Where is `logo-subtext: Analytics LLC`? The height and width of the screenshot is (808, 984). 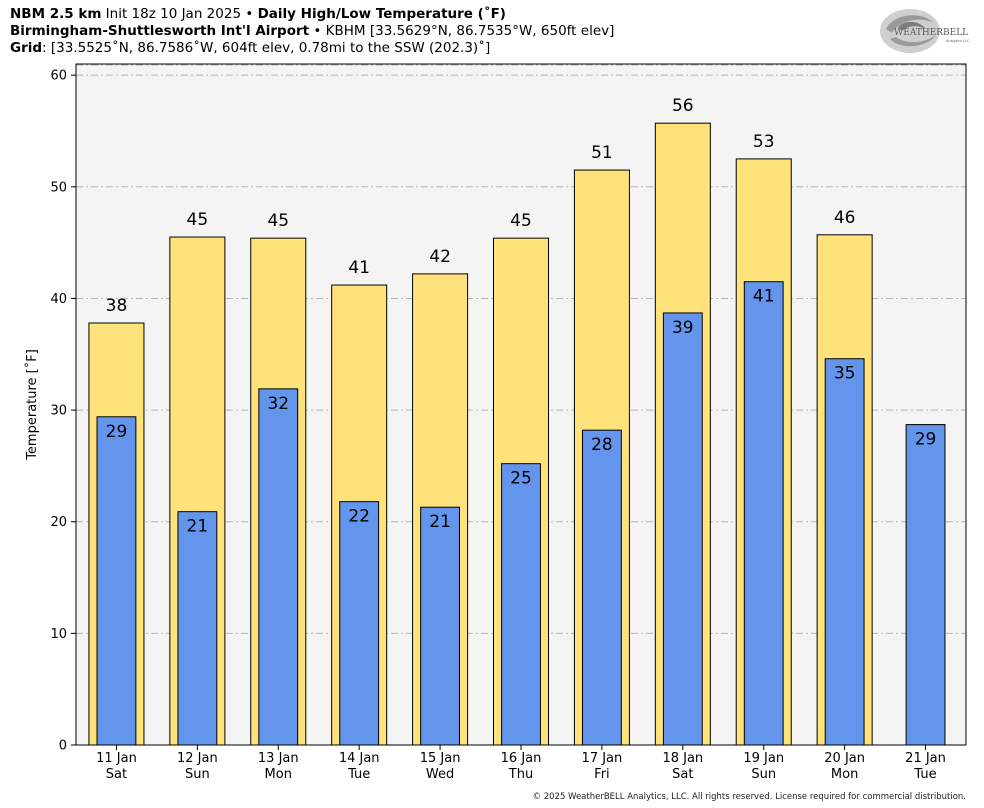 logo-subtext: Analytics LLC is located at coordinates (958, 41).